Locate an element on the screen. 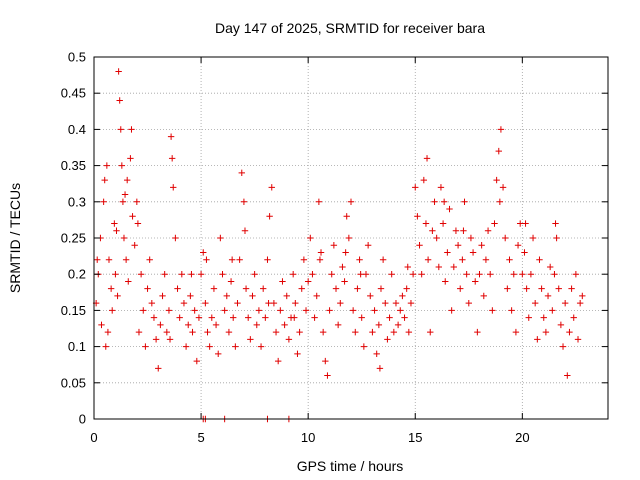 This screenshot has width=640, height=480. y-tick-label: 0.05 is located at coordinates (73, 382).